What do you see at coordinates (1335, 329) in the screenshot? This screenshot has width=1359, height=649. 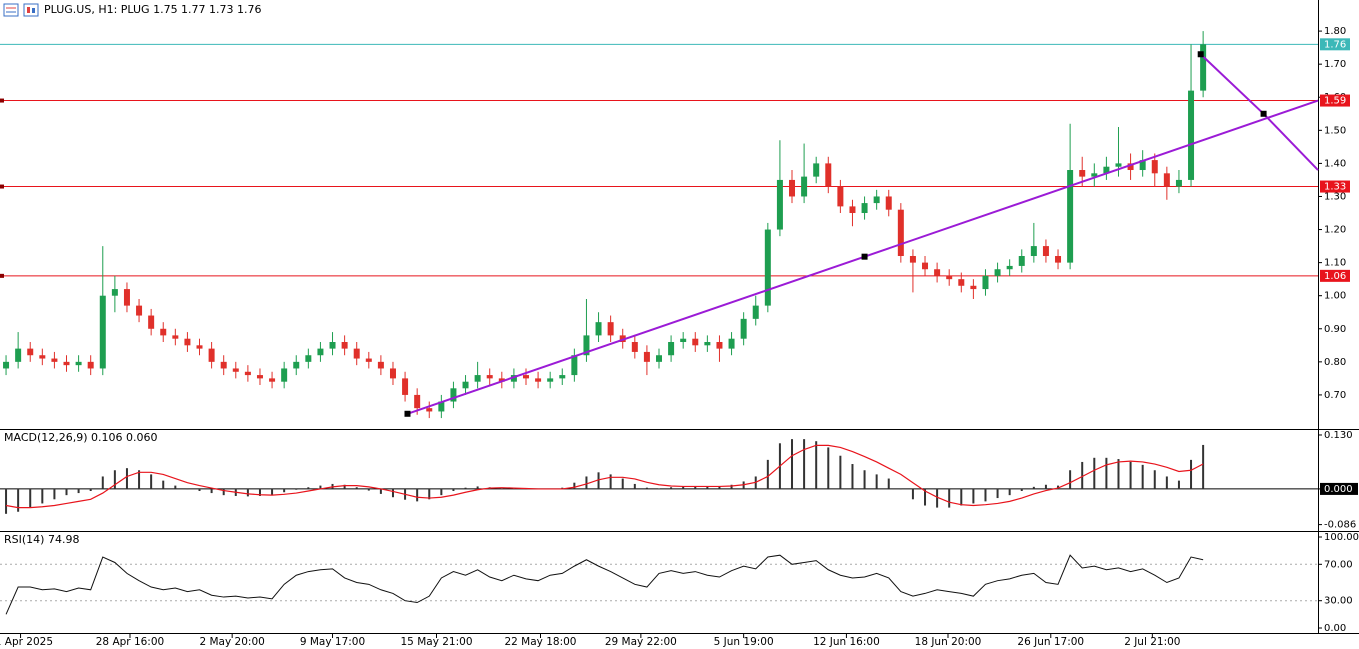 I see `y-tick-label: 0.90` at bounding box center [1335, 329].